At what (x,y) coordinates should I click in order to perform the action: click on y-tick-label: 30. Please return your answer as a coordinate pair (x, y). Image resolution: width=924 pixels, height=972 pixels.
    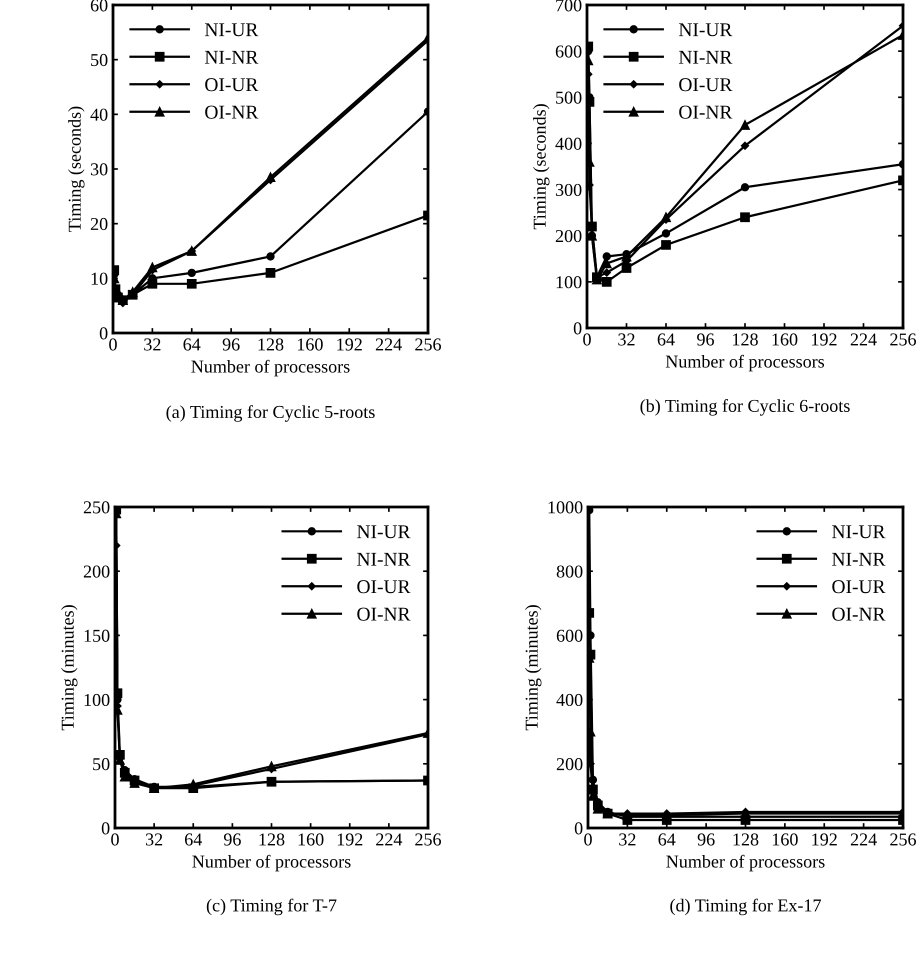
    Looking at the image, I should click on (99, 169).